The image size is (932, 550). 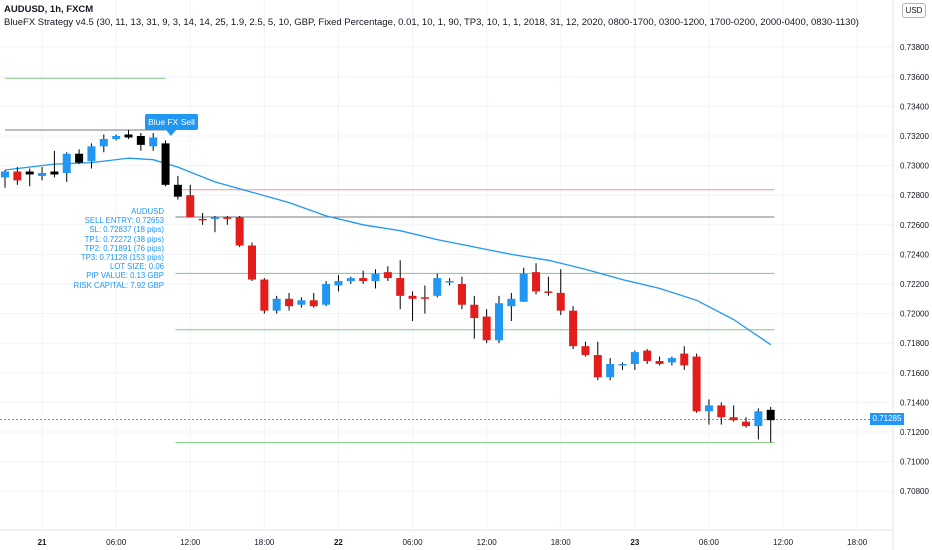 What do you see at coordinates (914, 373) in the screenshot?
I see `y-tick-label: 0.71600` at bounding box center [914, 373].